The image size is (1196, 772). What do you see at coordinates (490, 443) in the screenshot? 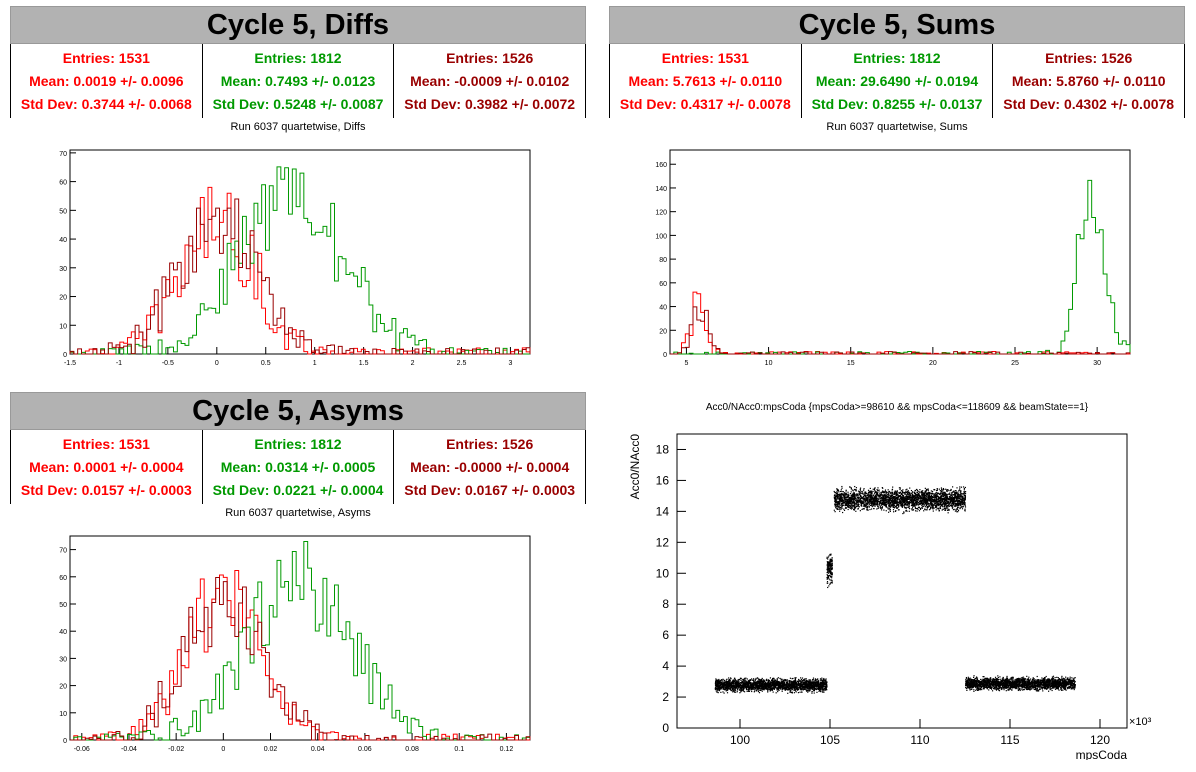
I see `stat-entries: Entries: 1526` at bounding box center [490, 443].